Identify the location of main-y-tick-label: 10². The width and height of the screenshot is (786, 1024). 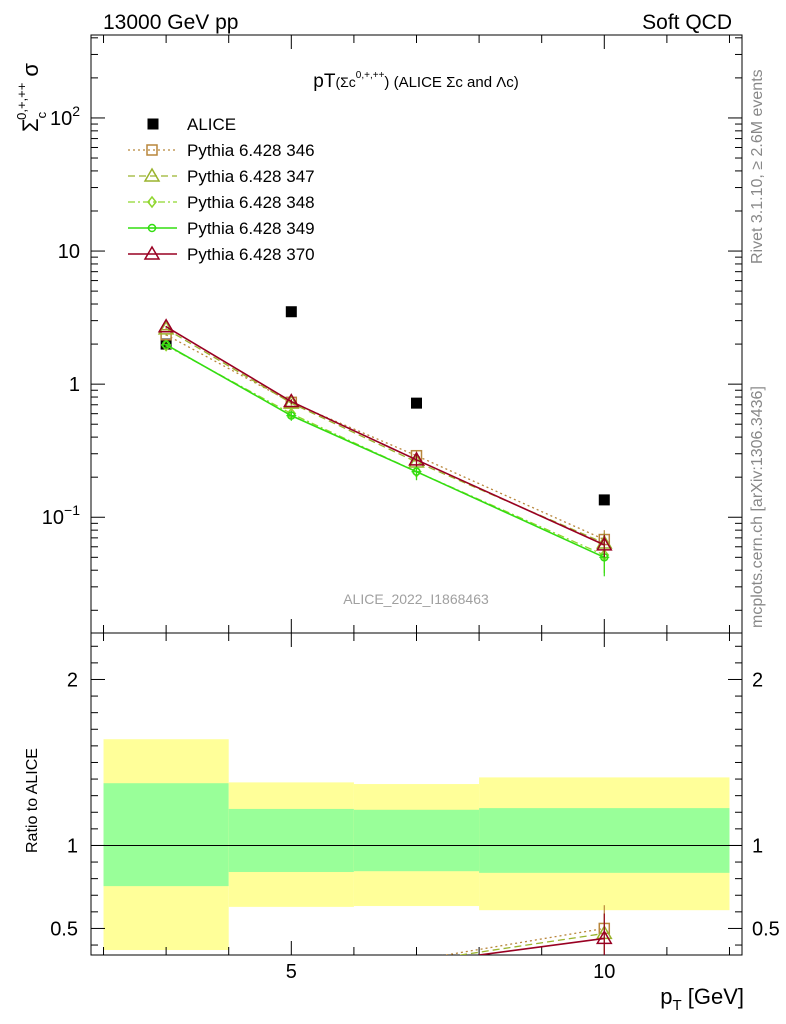
(65, 116).